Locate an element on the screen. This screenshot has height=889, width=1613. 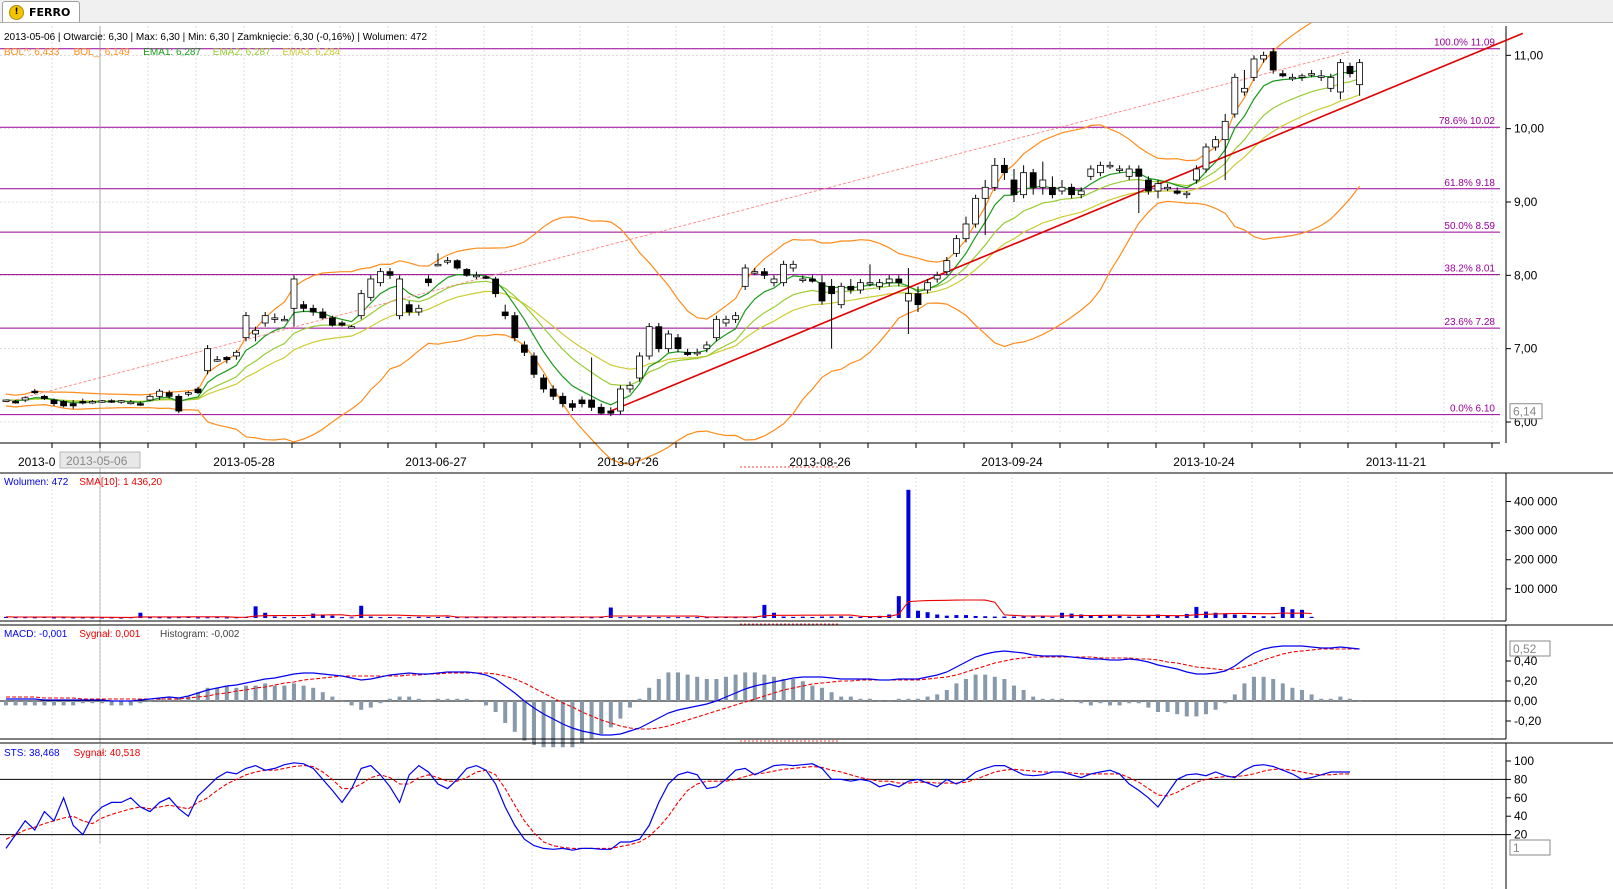
x-tick-label: 2013-11-21 is located at coordinates (1396, 462).